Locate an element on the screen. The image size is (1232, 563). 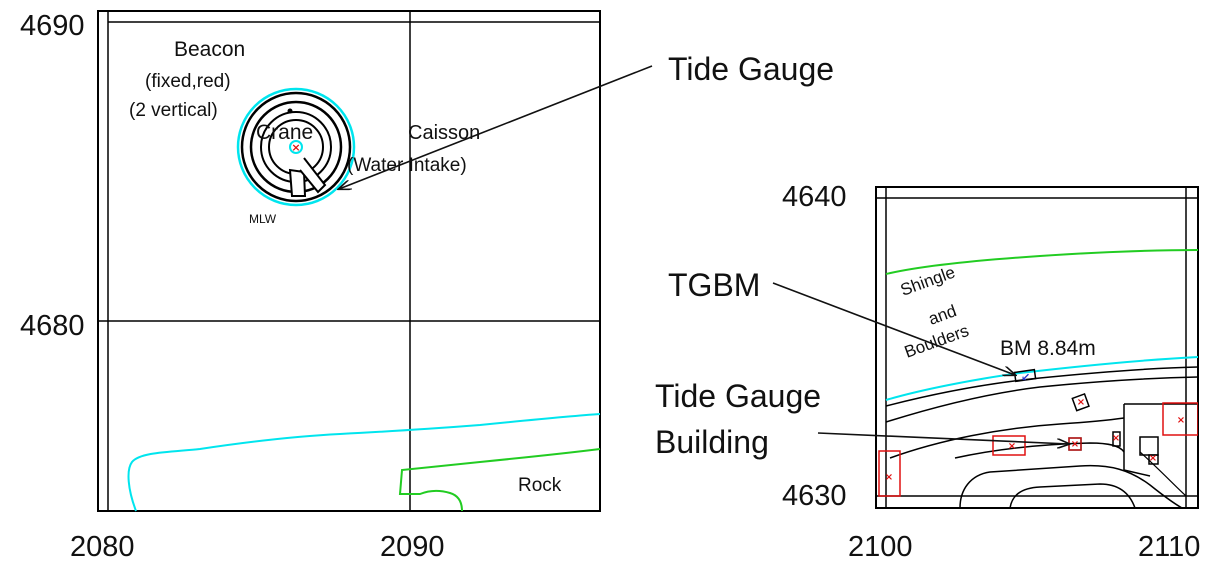
tide-gauge-building-arrow is located at coordinates (943, 438).